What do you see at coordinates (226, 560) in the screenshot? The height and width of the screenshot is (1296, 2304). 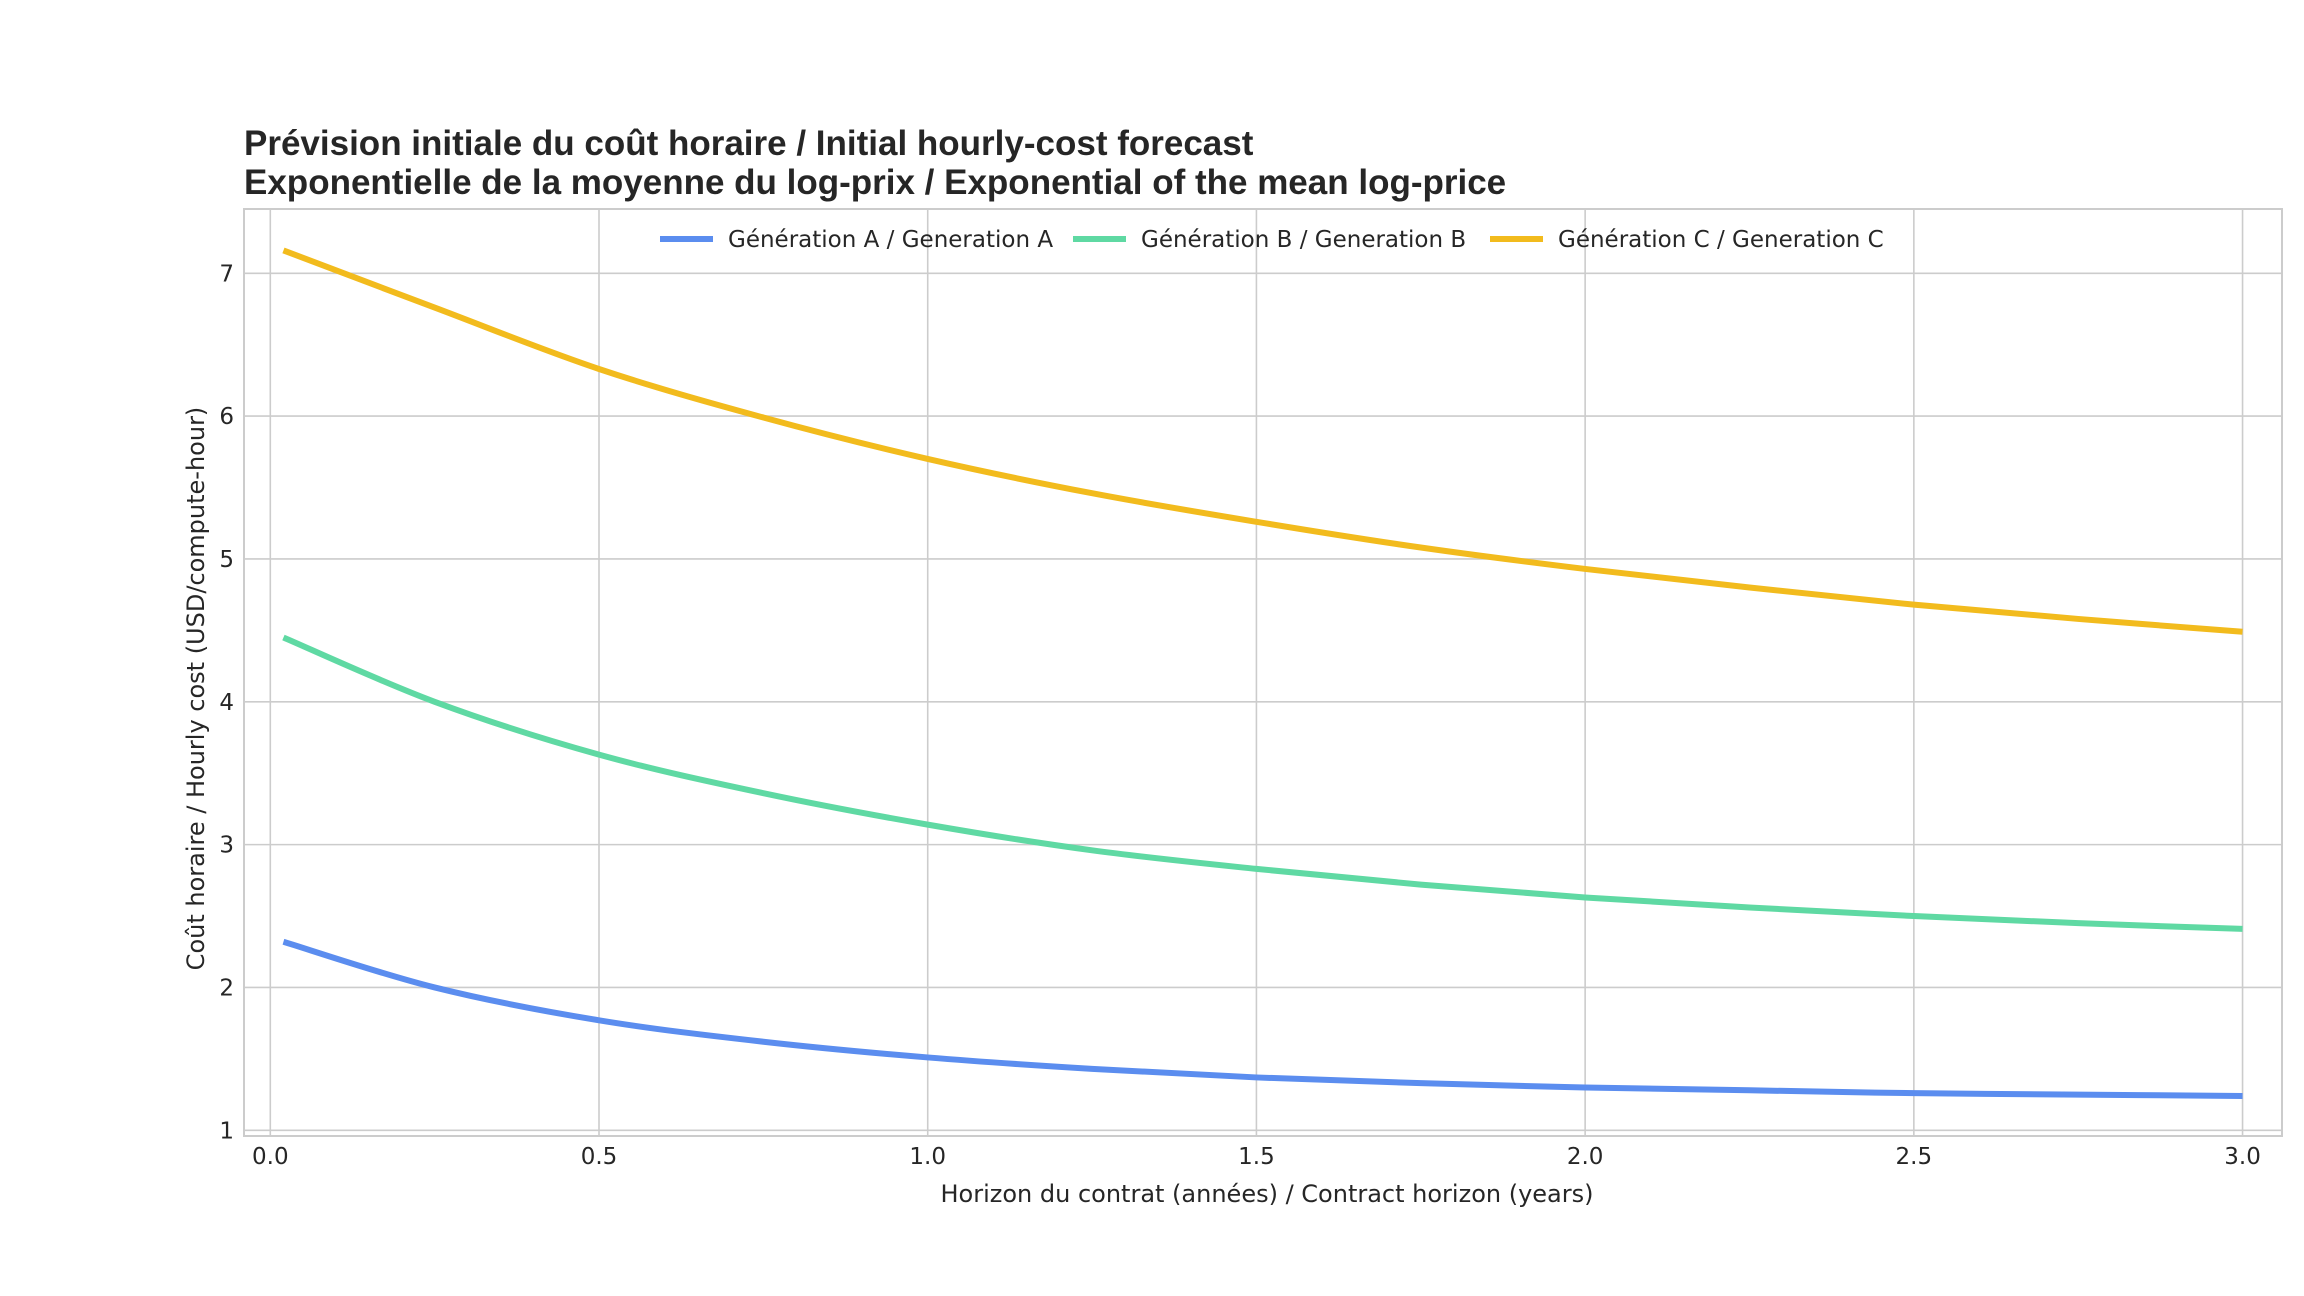 I see `y-tick-label: 5` at bounding box center [226, 560].